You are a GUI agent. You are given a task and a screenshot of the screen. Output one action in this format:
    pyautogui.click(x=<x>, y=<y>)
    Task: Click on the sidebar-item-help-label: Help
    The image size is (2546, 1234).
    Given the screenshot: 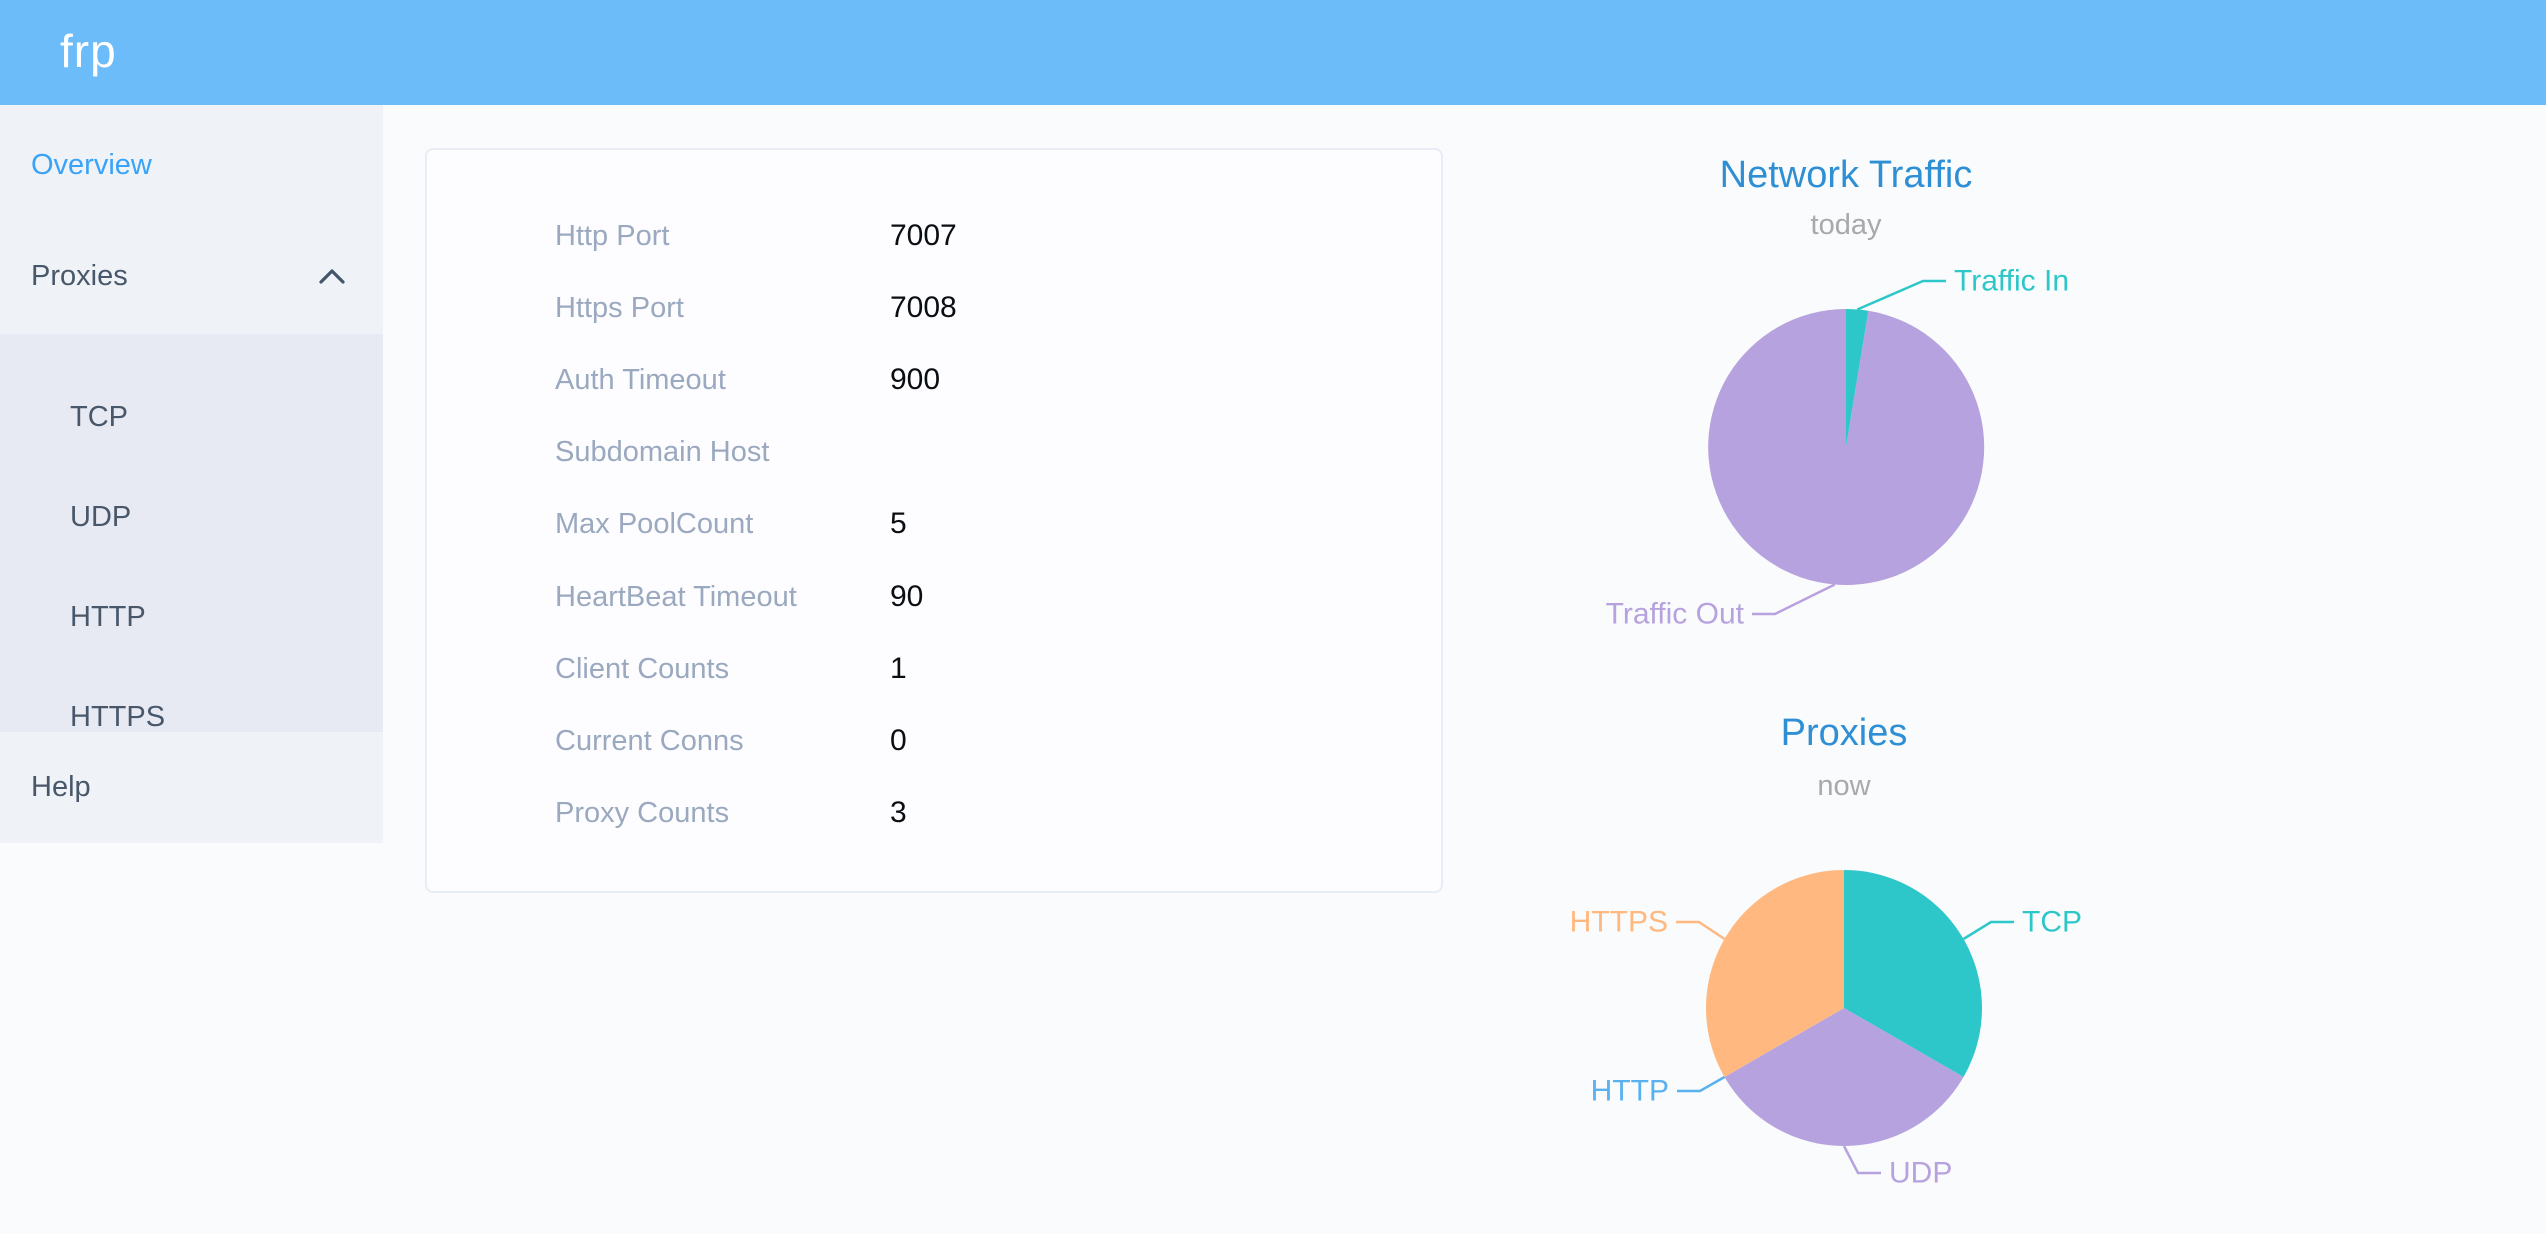 What is the action you would take?
    pyautogui.click(x=61, y=787)
    